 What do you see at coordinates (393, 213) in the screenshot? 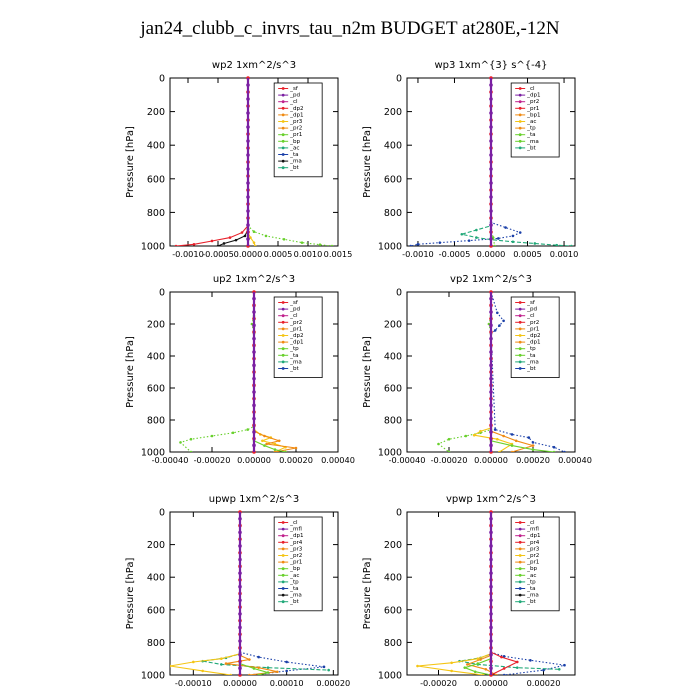
I see `y-tick-label: 800` at bounding box center [393, 213].